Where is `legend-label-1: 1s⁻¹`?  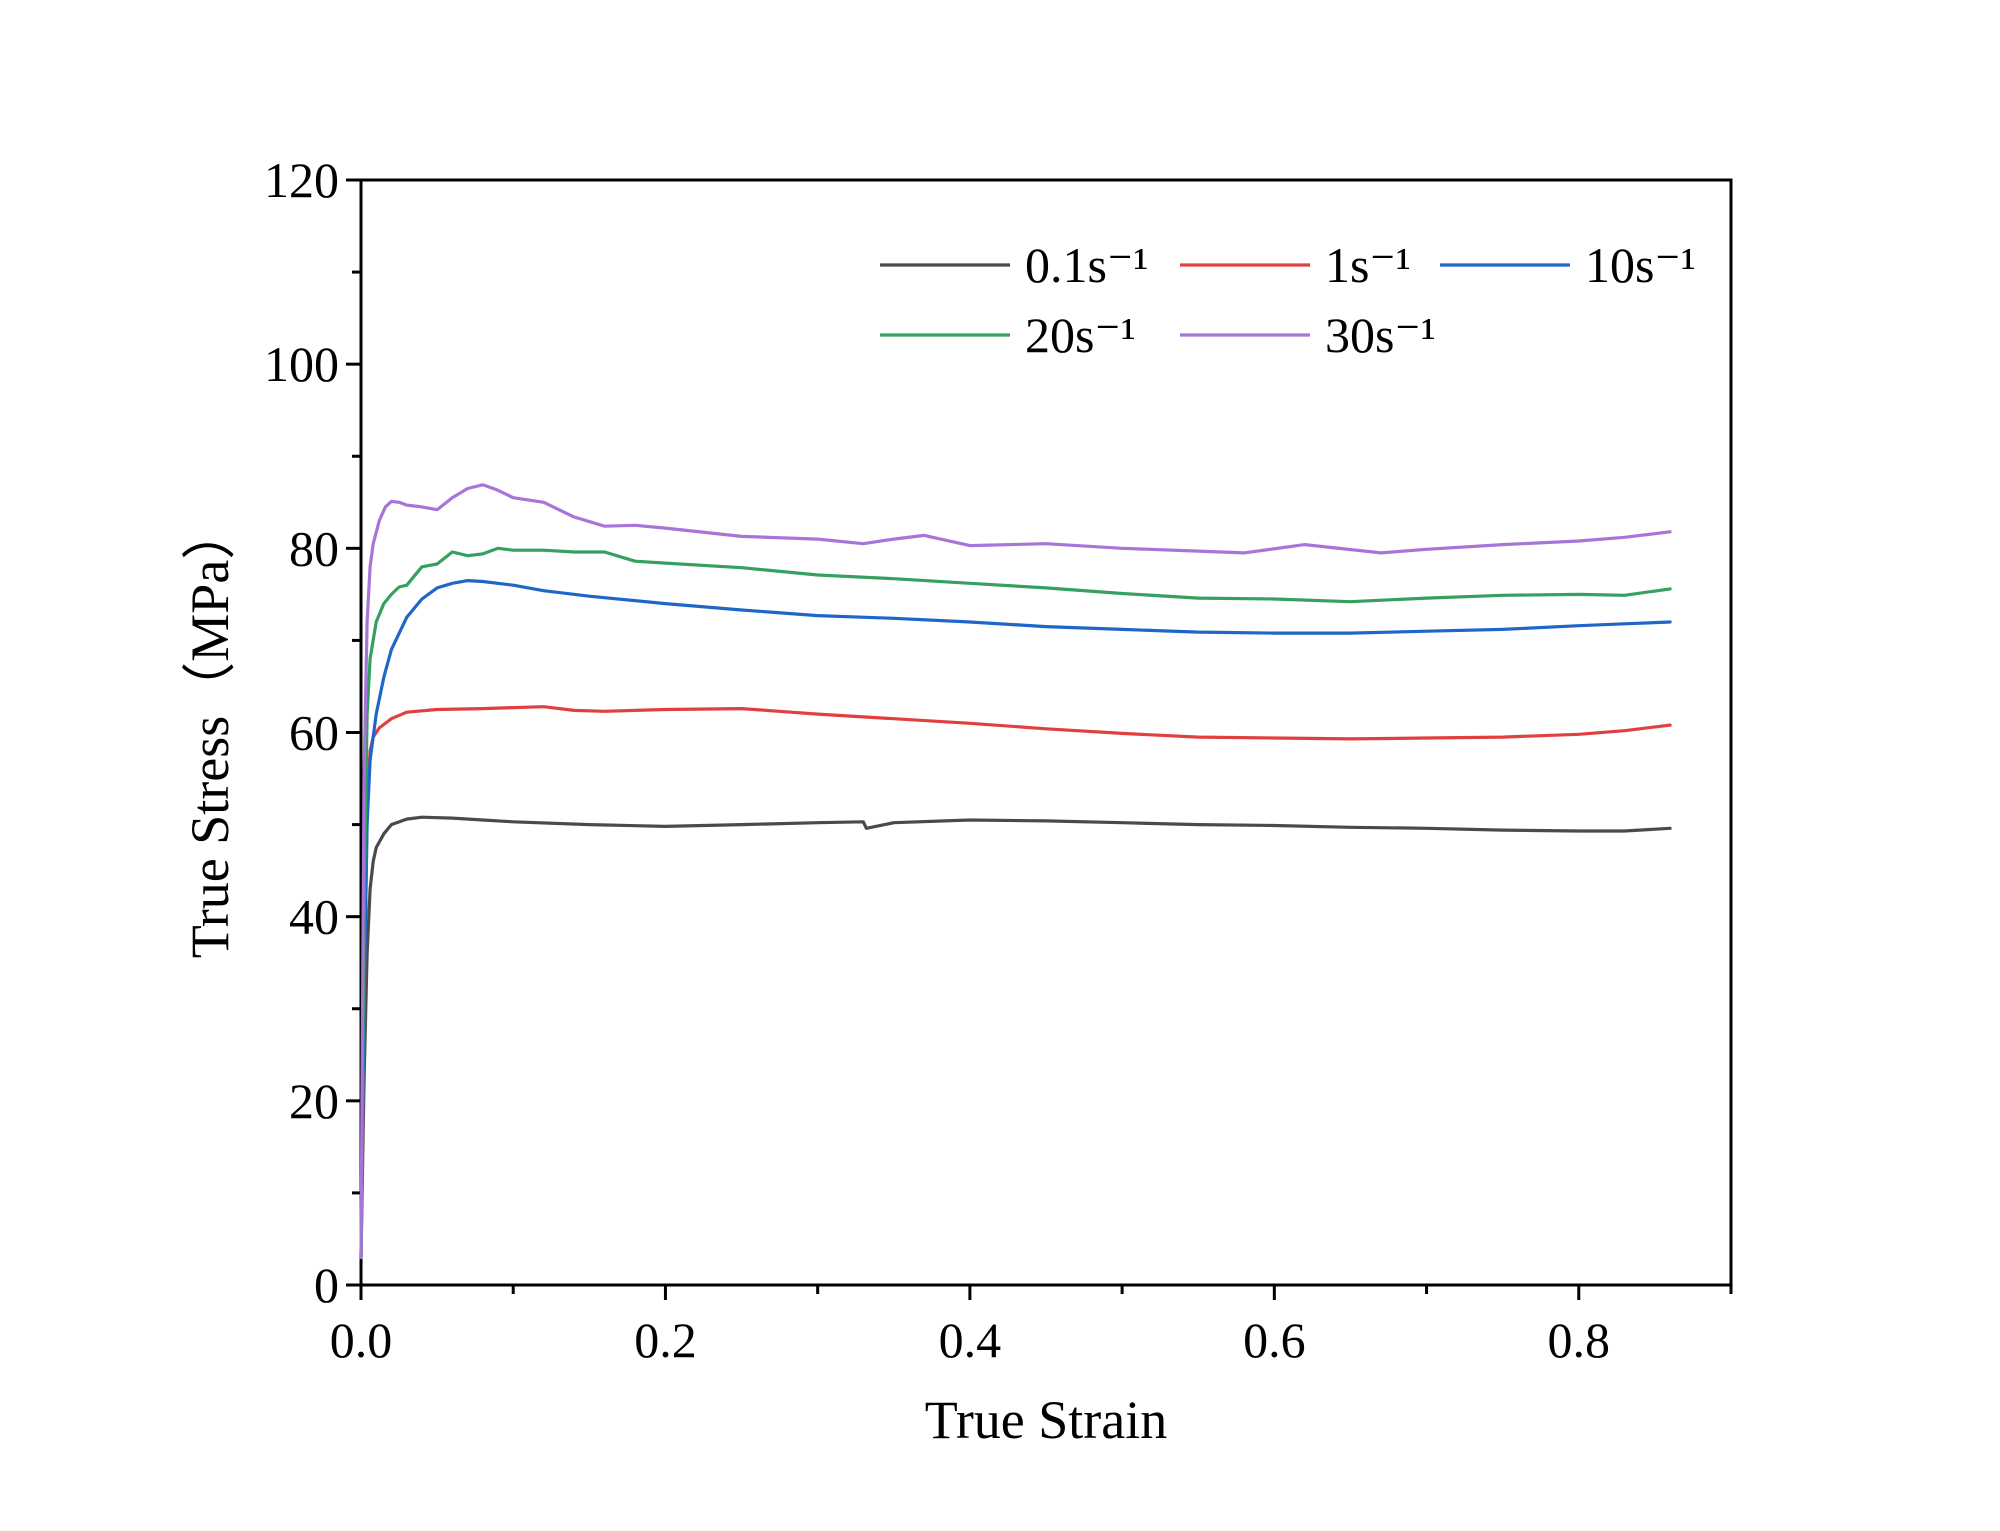
legend-label-1: 1s⁻¹ is located at coordinates (1368, 265).